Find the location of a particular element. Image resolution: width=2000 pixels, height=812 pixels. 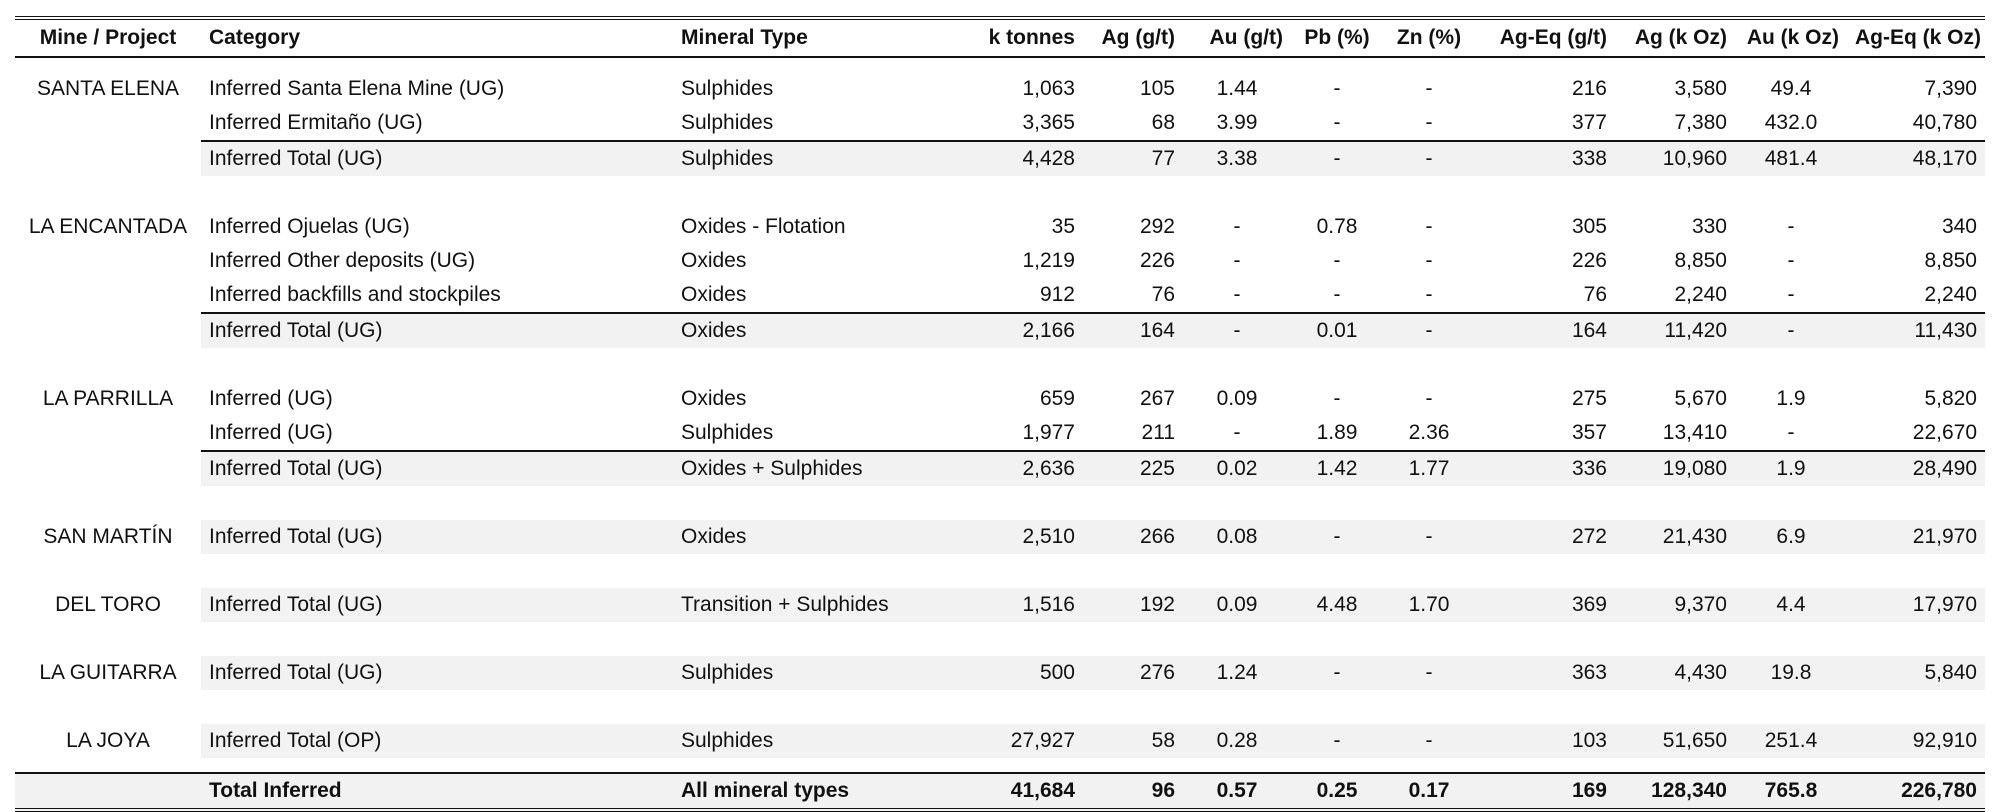

ag-koz-cell: 4,430 is located at coordinates (1675, 673).